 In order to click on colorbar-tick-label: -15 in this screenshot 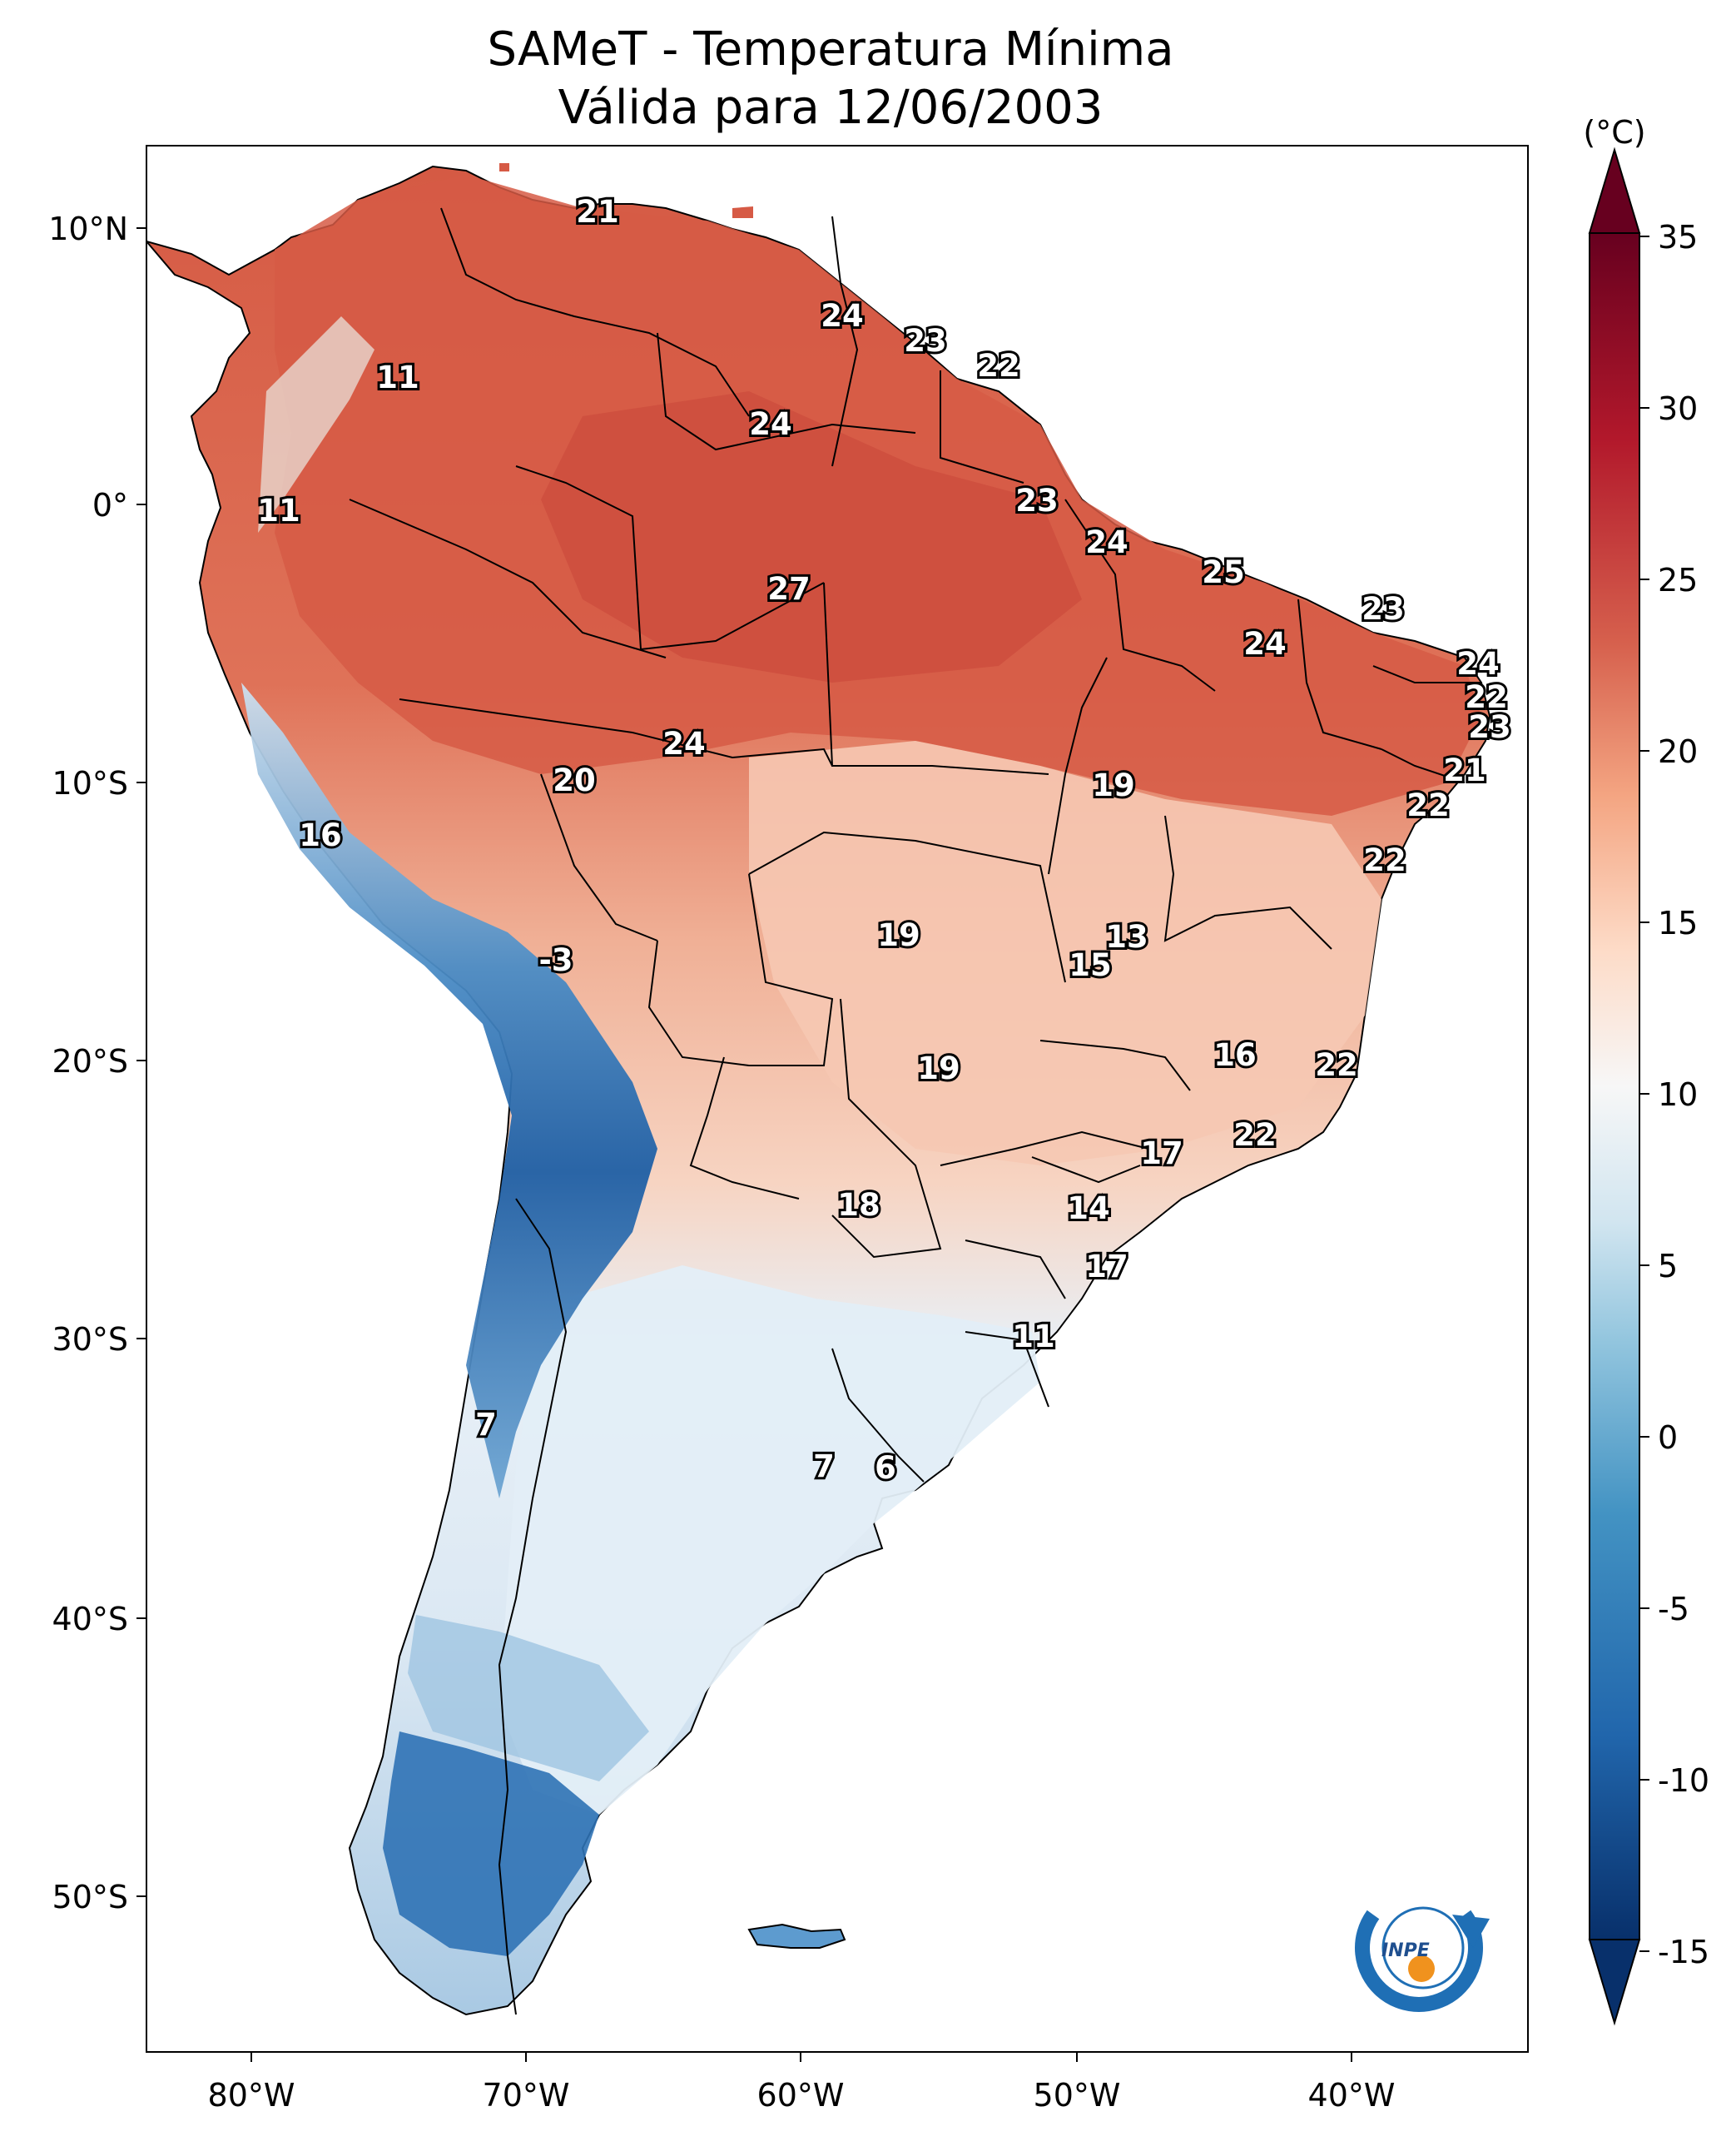, I will do `click(1683, 1952)`.